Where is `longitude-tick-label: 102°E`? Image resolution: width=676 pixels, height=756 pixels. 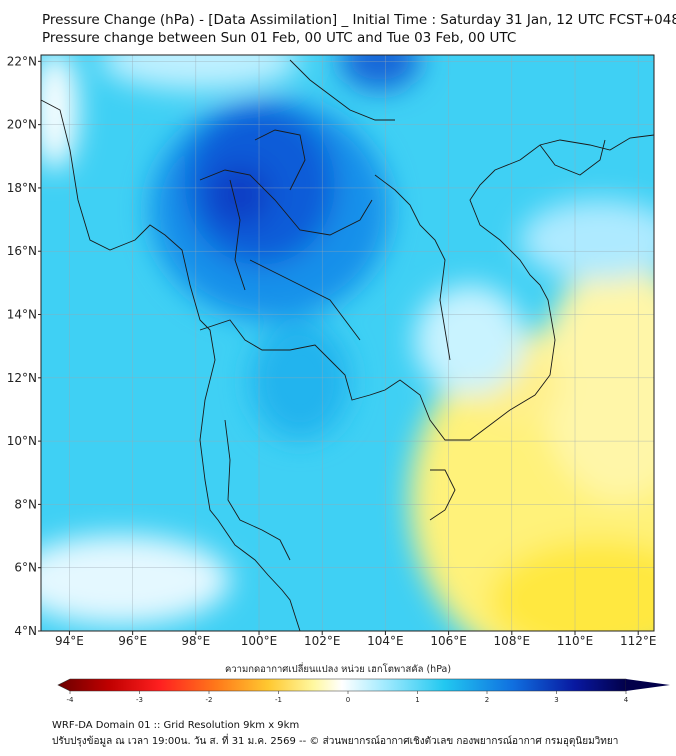 longitude-tick-label: 102°E is located at coordinates (322, 641).